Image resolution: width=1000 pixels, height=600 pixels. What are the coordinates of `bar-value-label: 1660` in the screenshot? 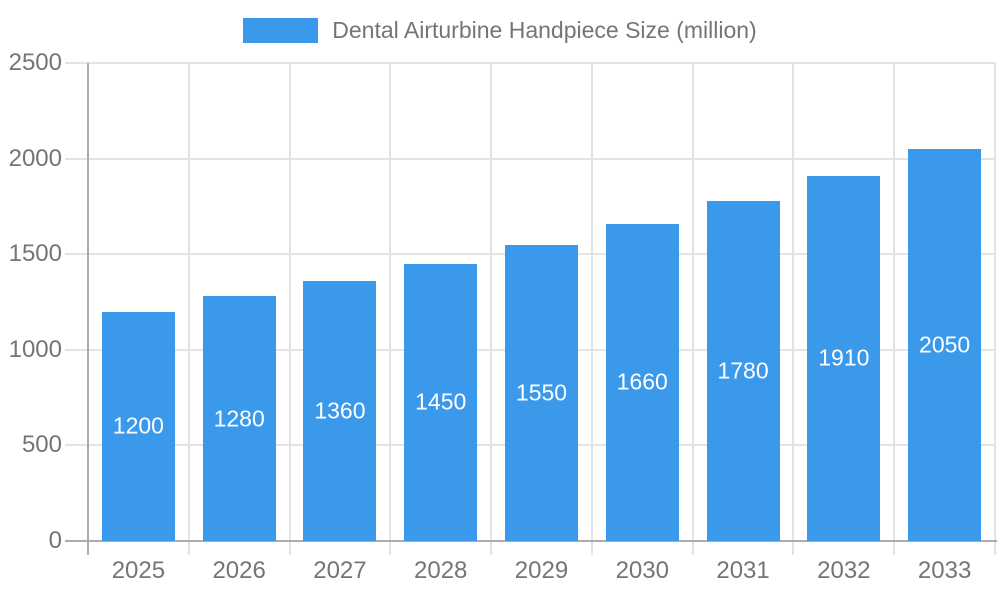 It's located at (642, 381).